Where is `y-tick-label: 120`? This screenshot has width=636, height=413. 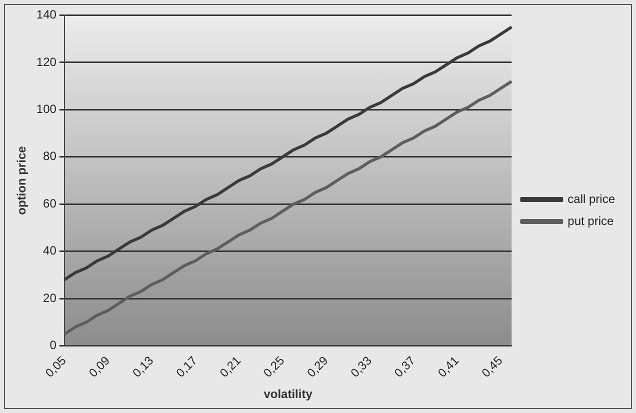
y-tick-label: 120 is located at coordinates (46, 61).